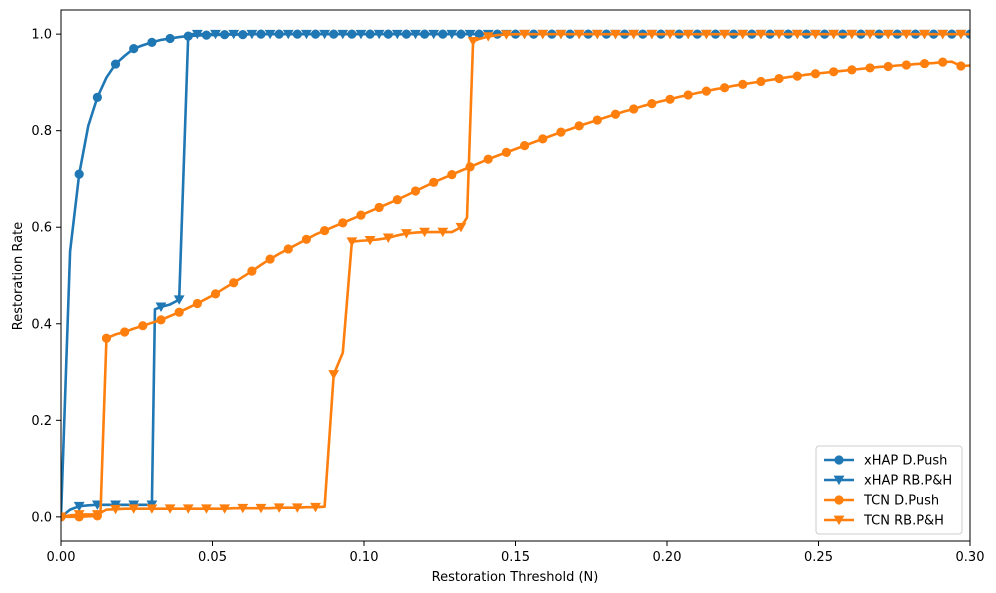 This screenshot has width=996, height=593. I want to click on x-tick-label: 0.05, so click(212, 557).